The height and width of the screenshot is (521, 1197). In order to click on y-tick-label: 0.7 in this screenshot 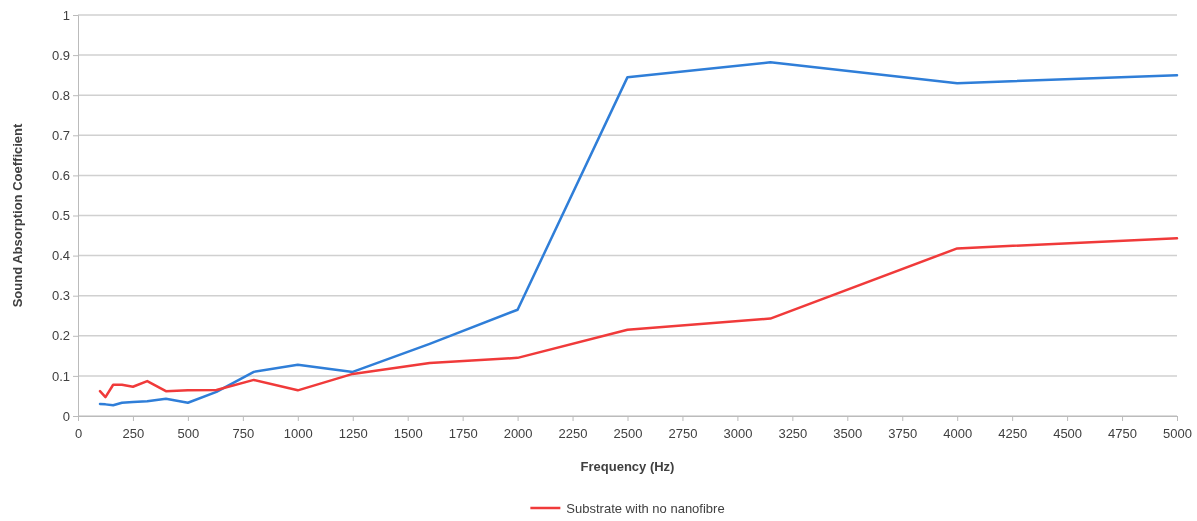, I will do `click(60, 135)`.